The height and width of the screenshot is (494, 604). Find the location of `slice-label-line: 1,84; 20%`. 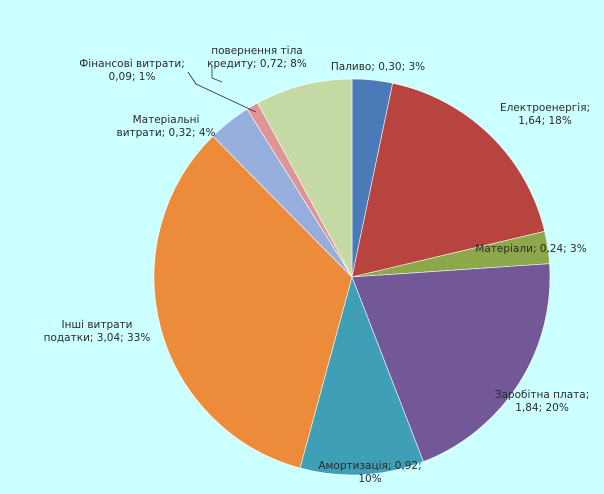

slice-label-line: 1,84; 20% is located at coordinates (542, 408).